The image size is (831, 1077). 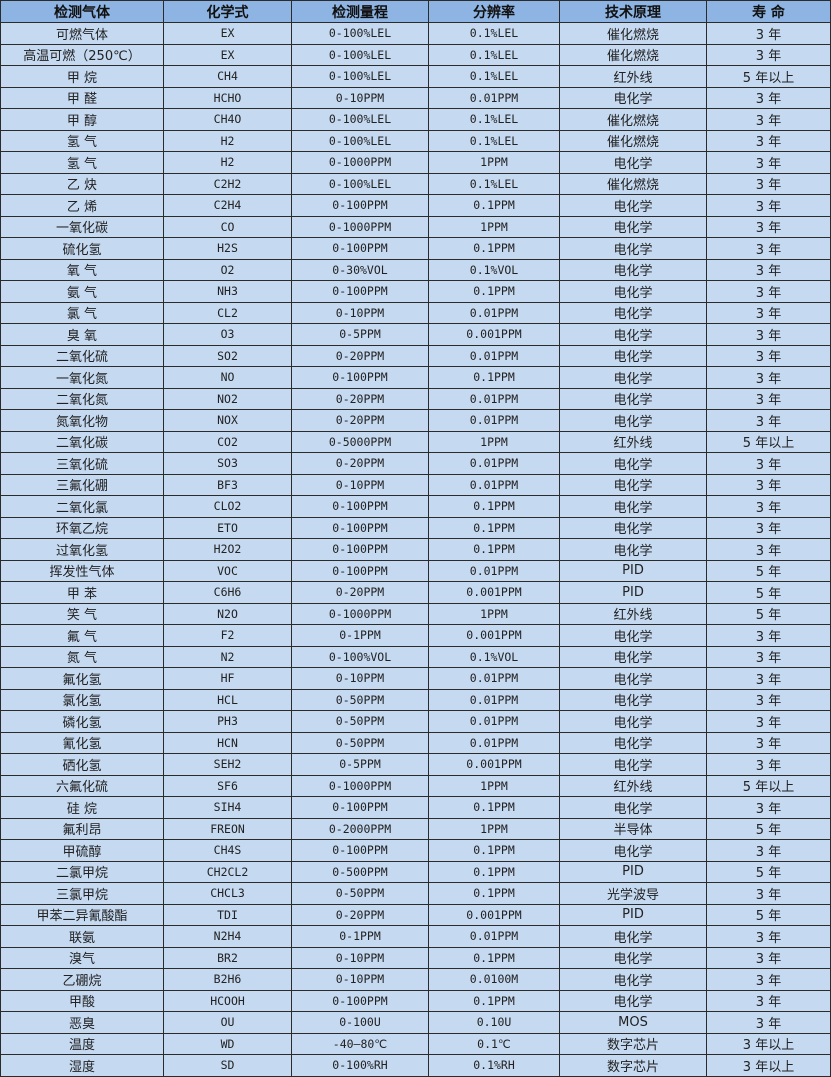 What do you see at coordinates (415, 893) in the screenshot?
I see `table-row: 三氯甲烷 CHCL3 0-50PPM 0.1PPM 光学波导 3 年` at bounding box center [415, 893].